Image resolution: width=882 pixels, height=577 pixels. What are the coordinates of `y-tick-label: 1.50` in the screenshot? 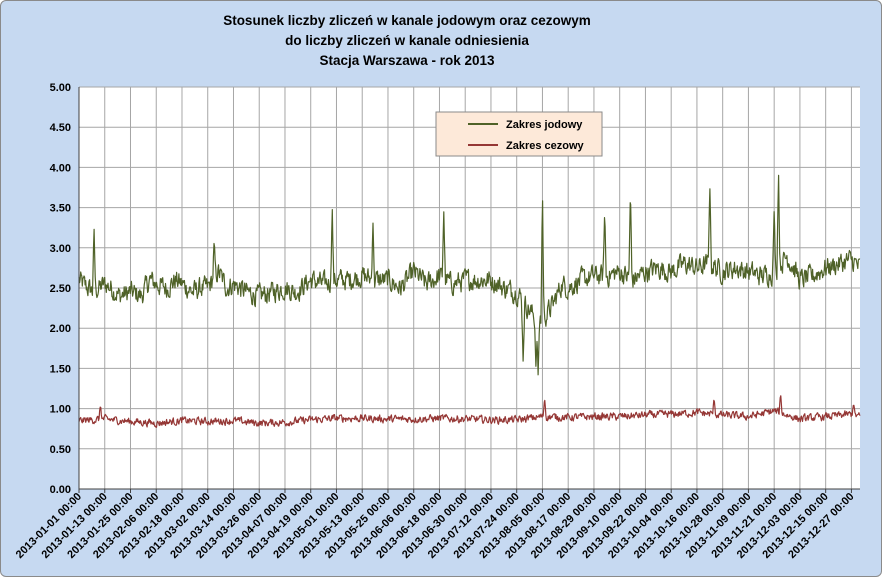 It's located at (60, 369).